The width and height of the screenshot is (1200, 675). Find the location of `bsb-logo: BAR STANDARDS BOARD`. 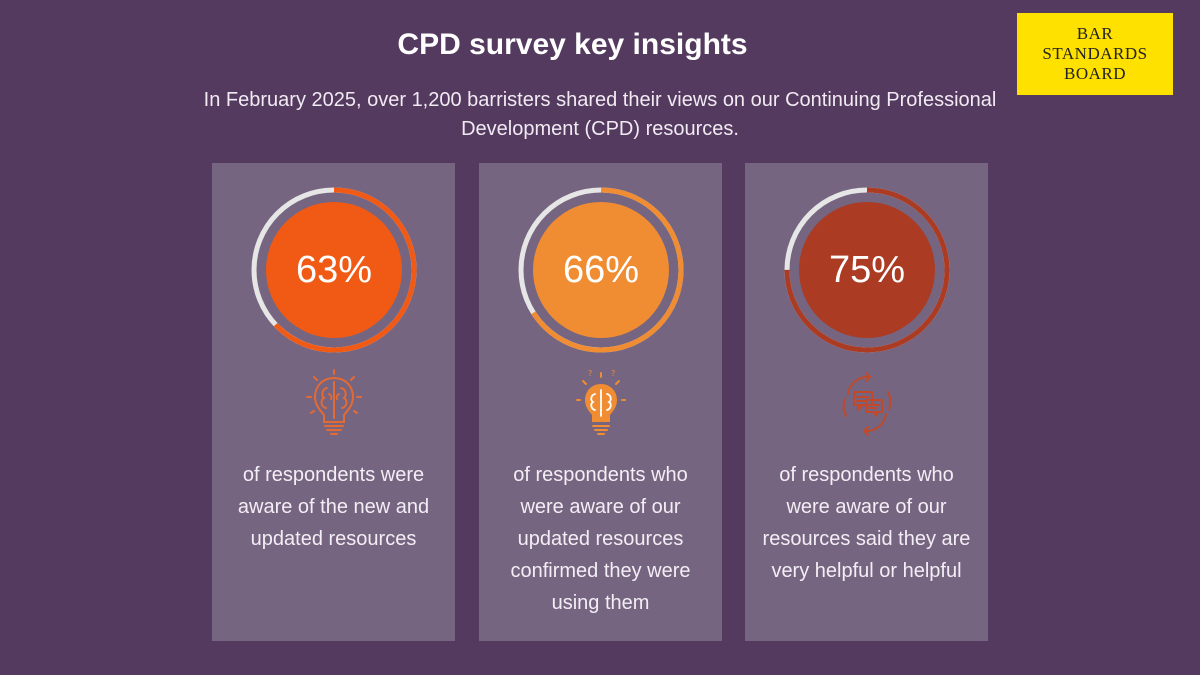

bsb-logo: BAR STANDARDS BOARD is located at coordinates (1095, 54).